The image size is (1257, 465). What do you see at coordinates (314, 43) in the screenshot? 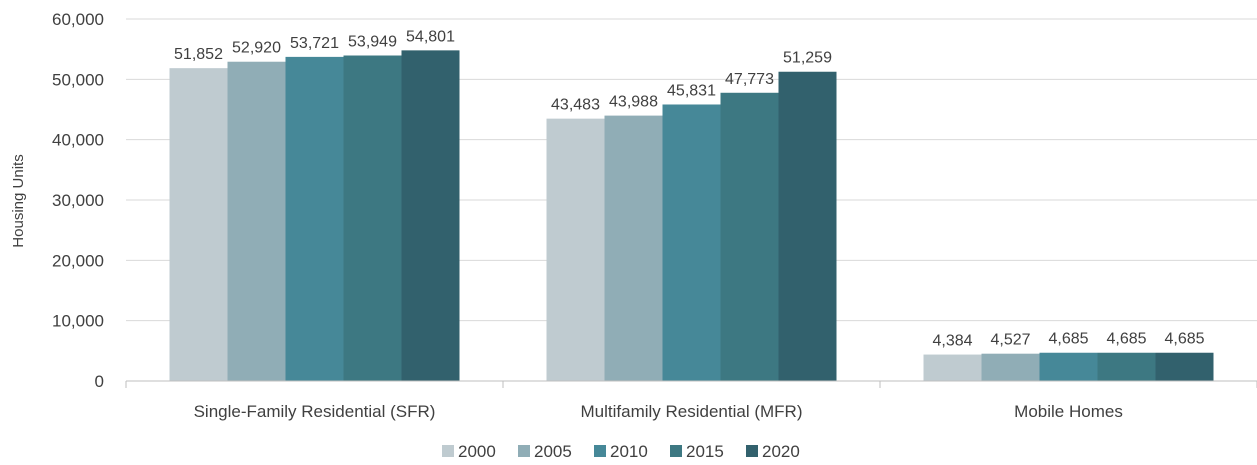
I see `data-label: 53,721` at bounding box center [314, 43].